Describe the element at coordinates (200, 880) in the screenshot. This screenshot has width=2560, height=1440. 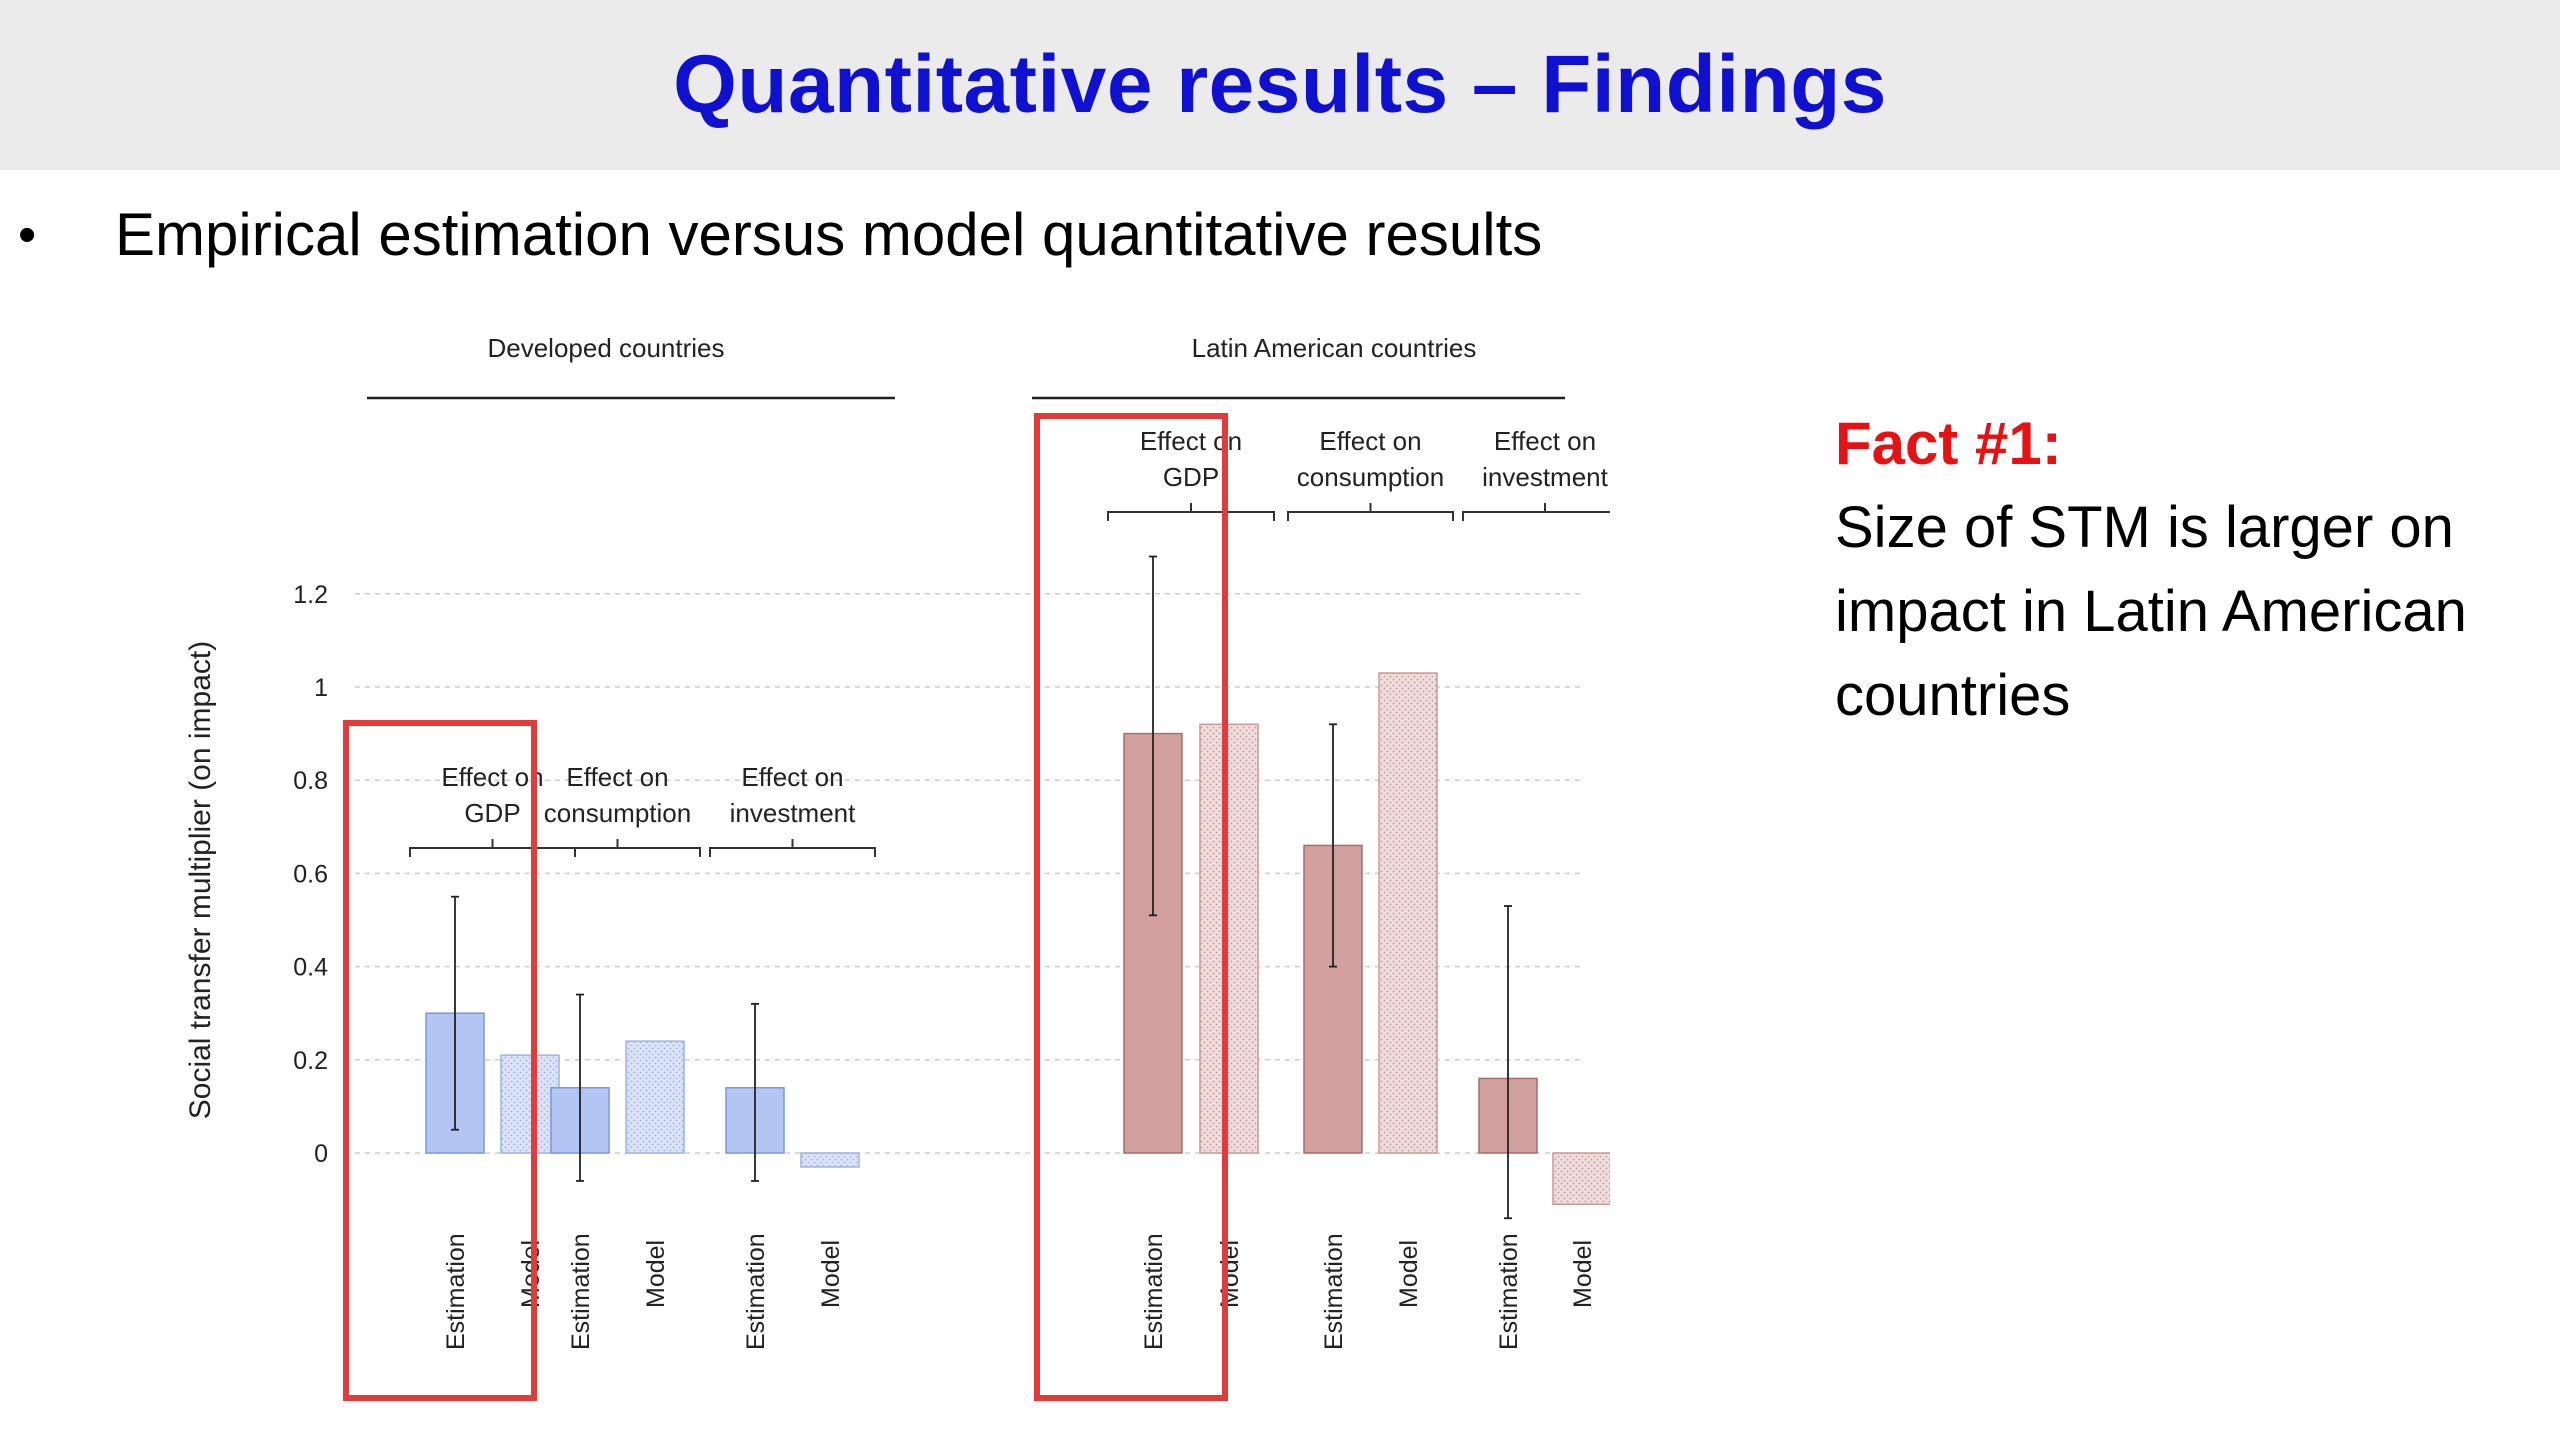
I see `y-axis-label: Social transfer multiplier (on impact)` at that location.